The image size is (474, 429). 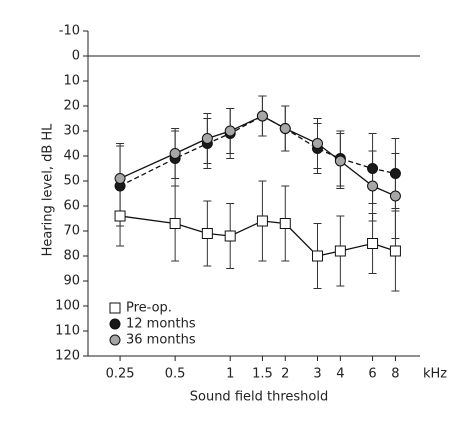 What do you see at coordinates (161, 340) in the screenshot?
I see `legend-label: 36 months` at bounding box center [161, 340].